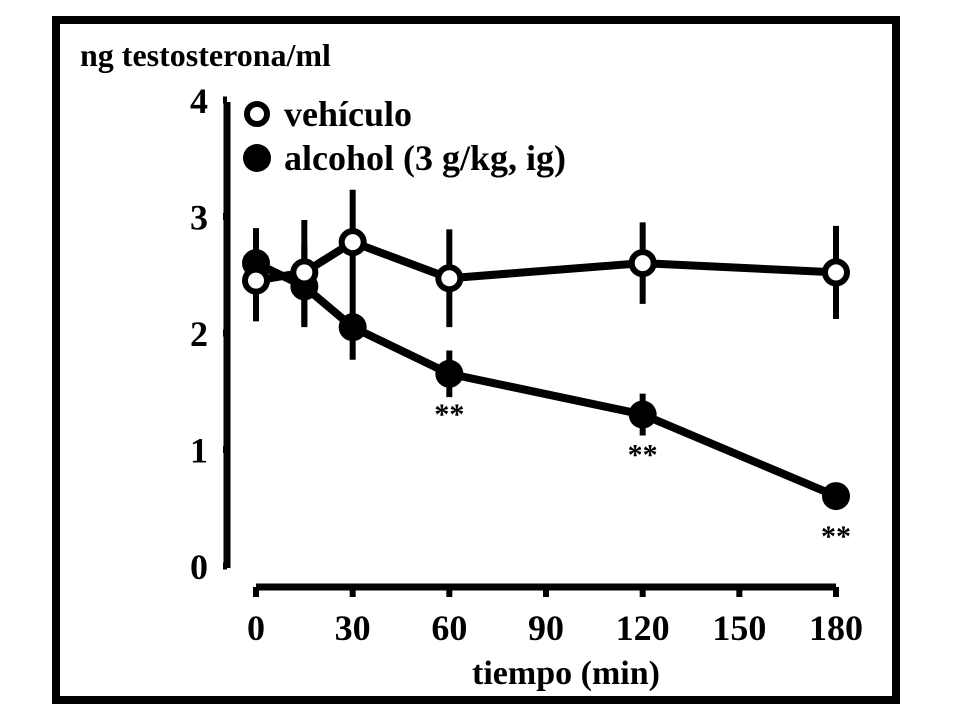 Image resolution: width=960 pixels, height=720 pixels. I want to click on y-tick-label: 3, so click(199, 218).